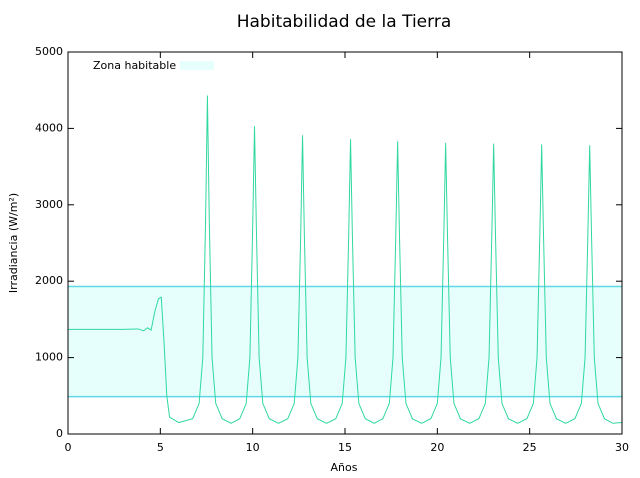  Describe the element at coordinates (59, 433) in the screenshot. I see `y-tick-label: 0` at that location.